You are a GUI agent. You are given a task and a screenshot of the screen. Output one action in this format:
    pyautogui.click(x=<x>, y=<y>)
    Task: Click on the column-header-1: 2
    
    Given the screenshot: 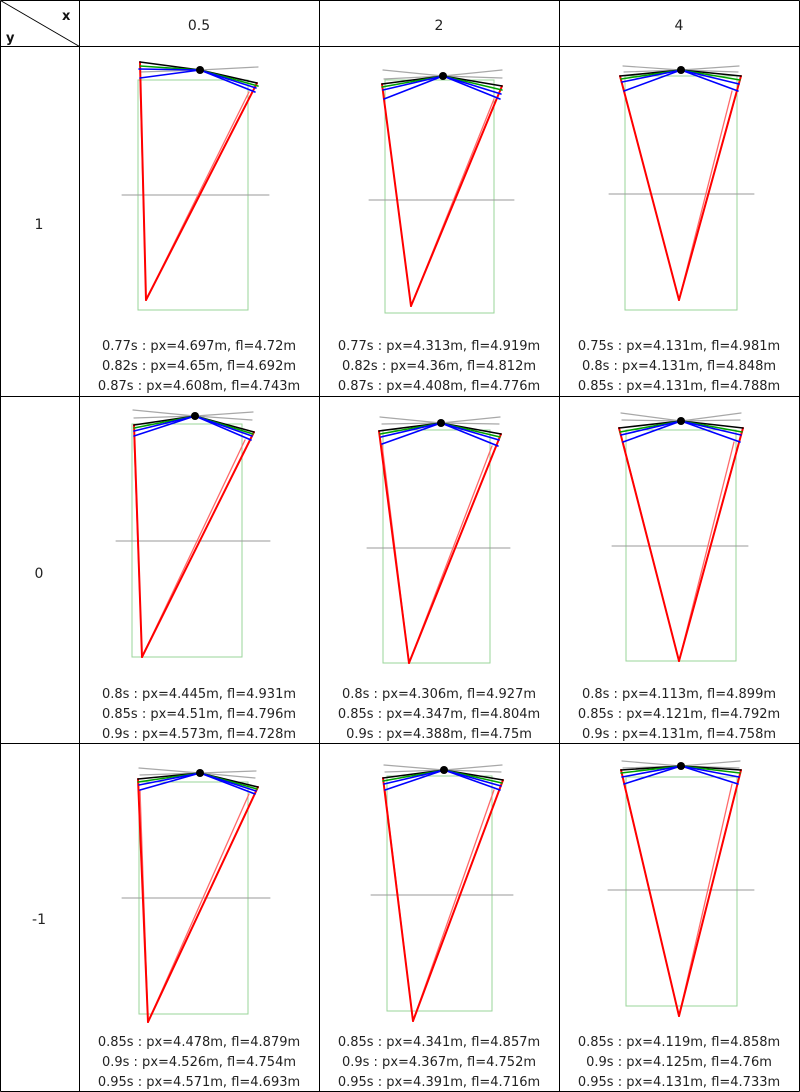 What is the action you would take?
    pyautogui.click(x=439, y=26)
    